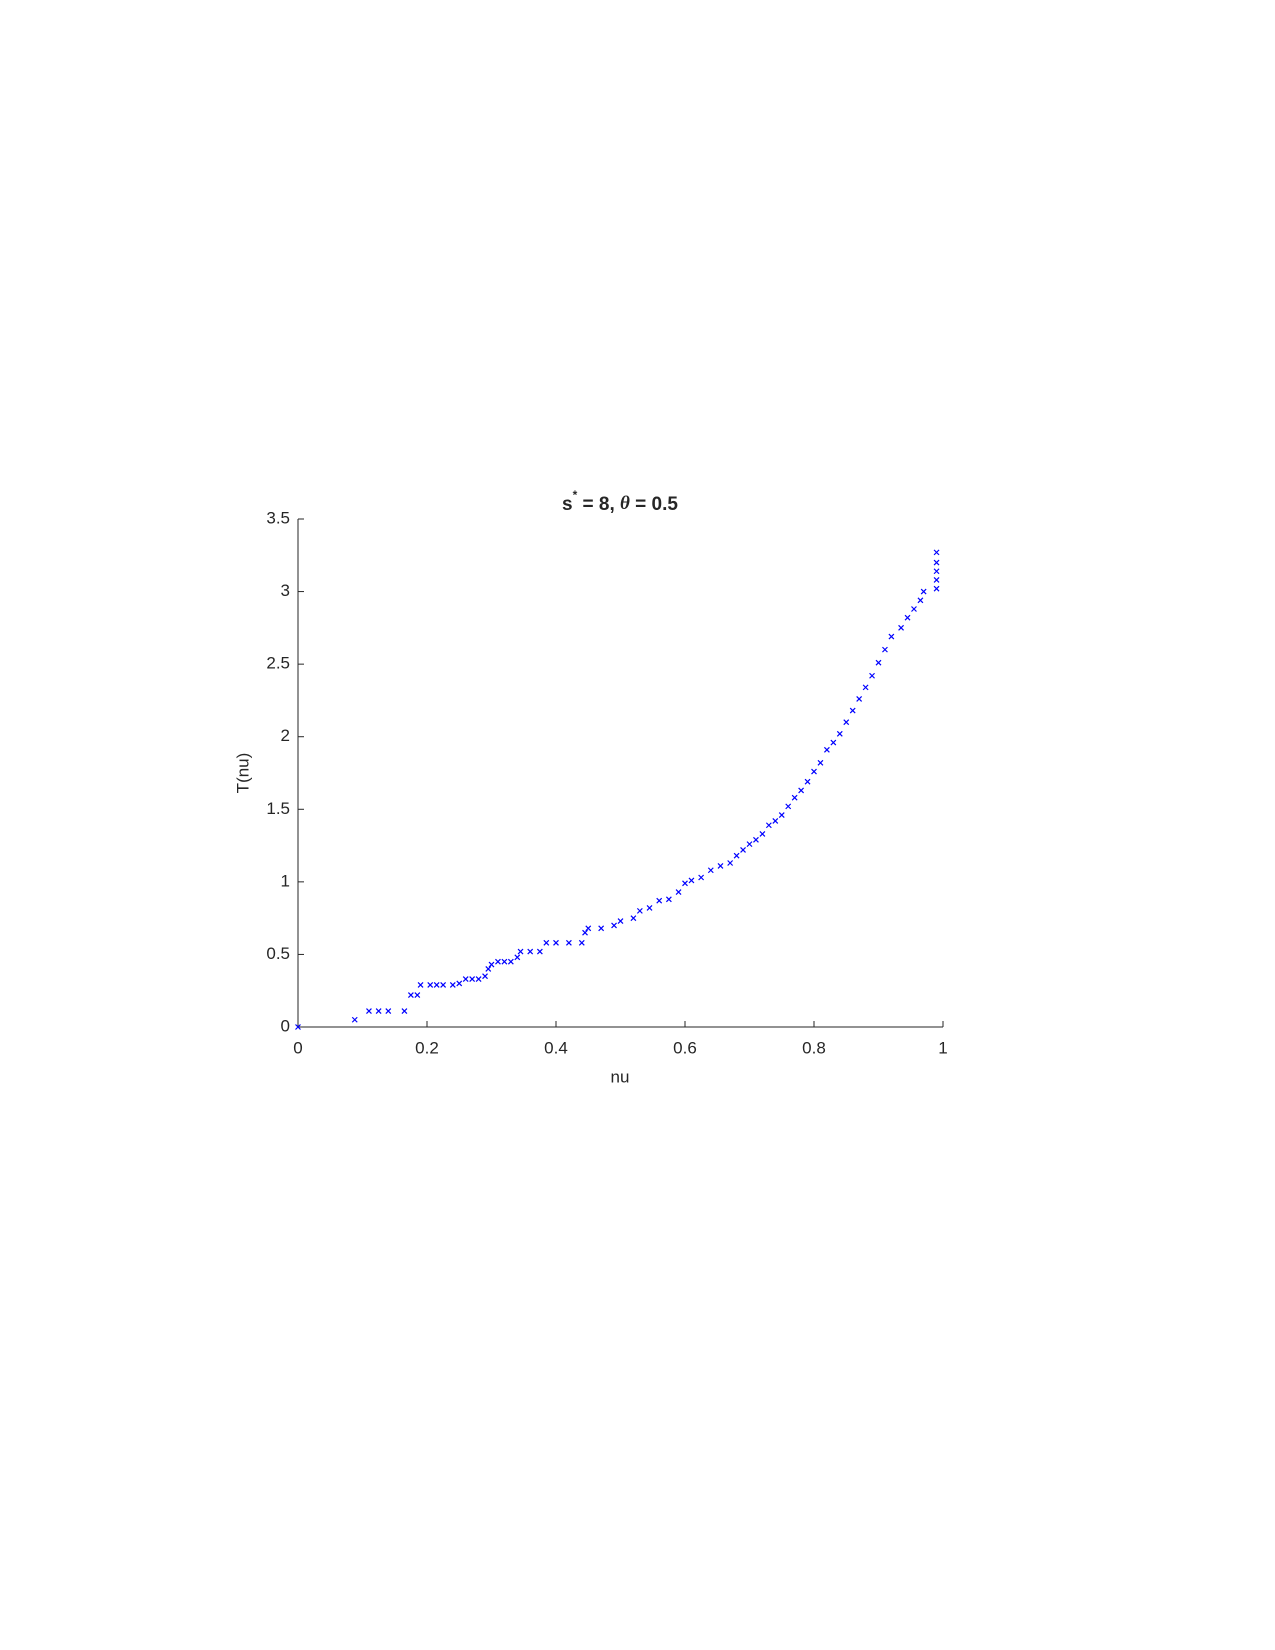 This screenshot has height=1650, width=1275. I want to click on y-tick-label: 2, so click(285, 735).